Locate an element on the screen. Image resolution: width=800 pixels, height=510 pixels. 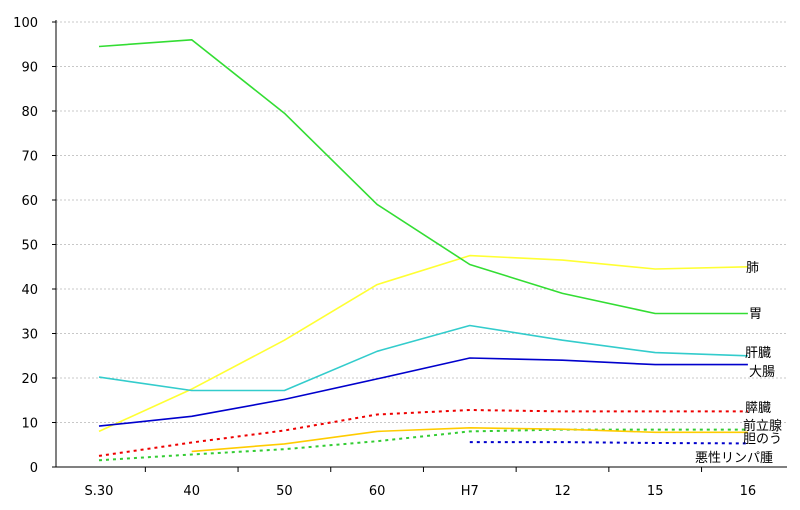
y-tick-label: 80 is located at coordinates (29, 112).